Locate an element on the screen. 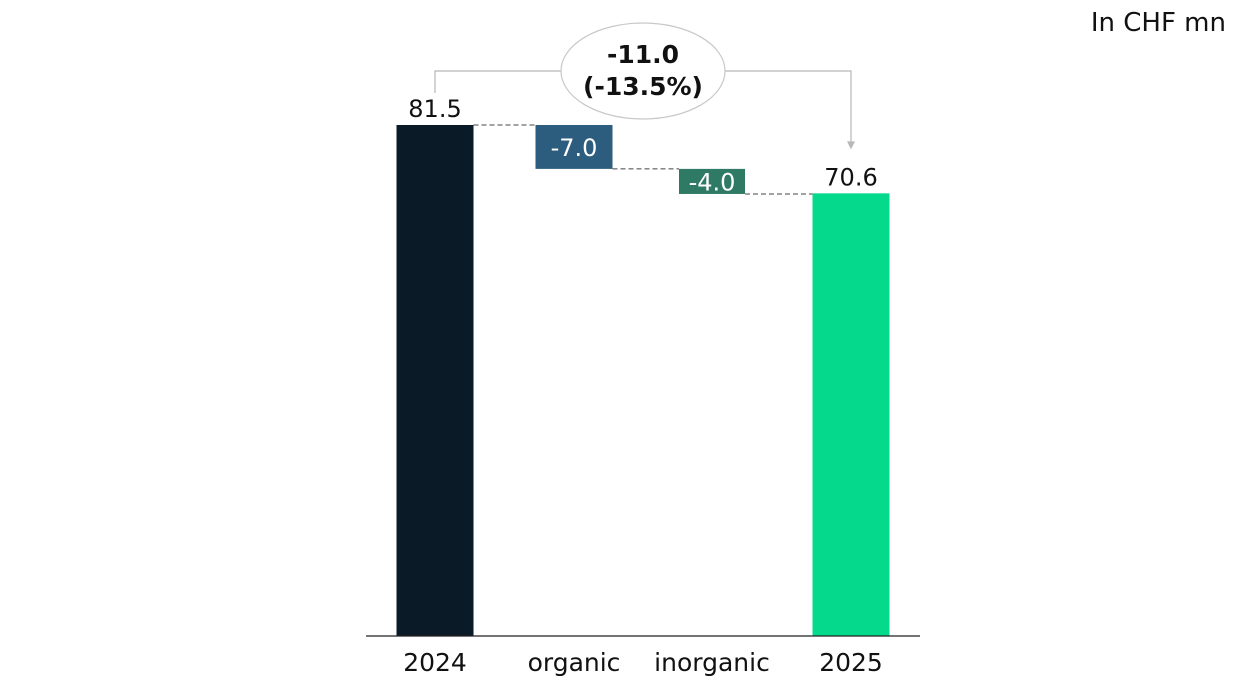 This screenshot has width=1240, height=698. tick-label-inorganic: inorganic is located at coordinates (712, 662).